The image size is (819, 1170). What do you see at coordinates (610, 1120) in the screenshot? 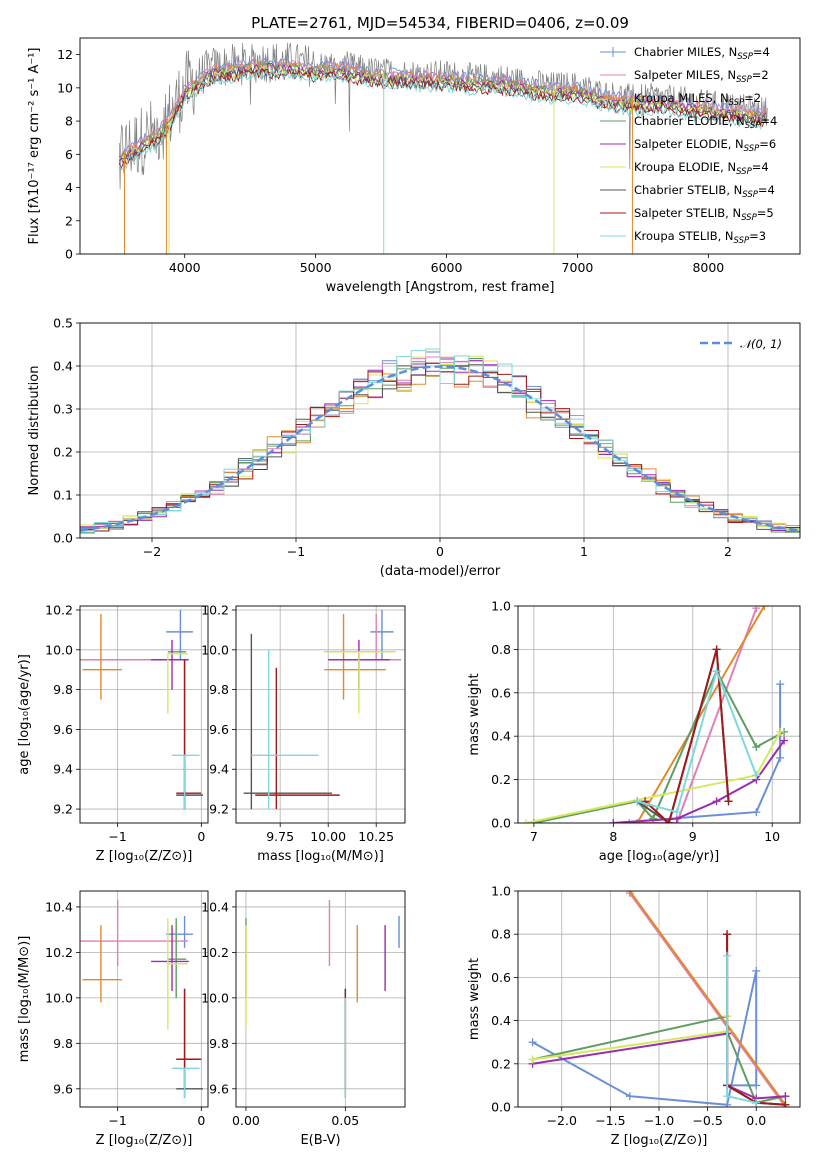
I see `x-tick-label: −1.5` at bounding box center [610, 1120].